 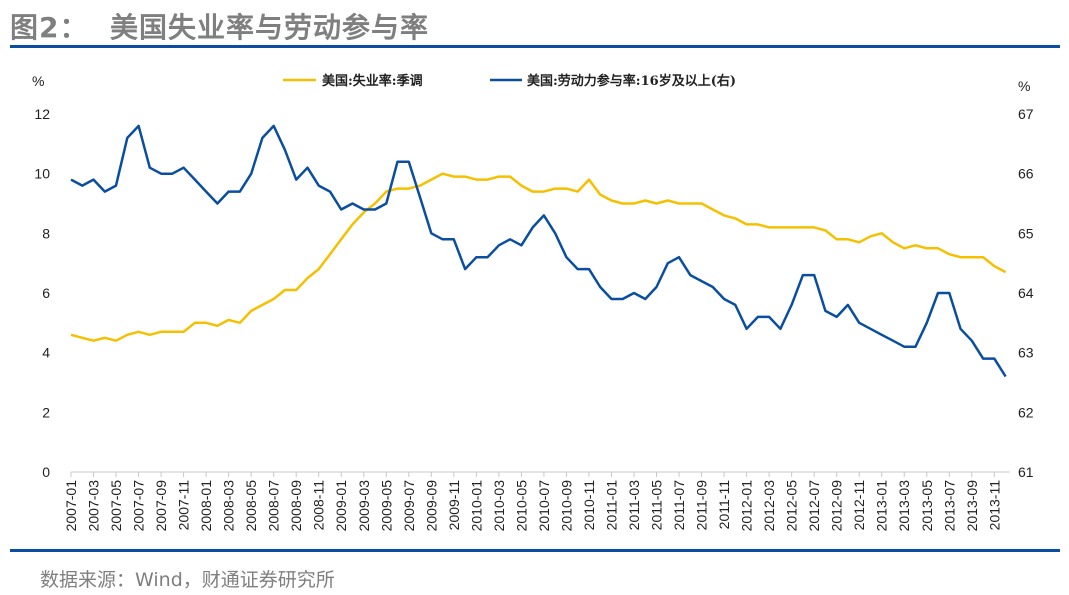 What do you see at coordinates (499, 506) in the screenshot?
I see `x-axis-tick-label: 2010-03` at bounding box center [499, 506].